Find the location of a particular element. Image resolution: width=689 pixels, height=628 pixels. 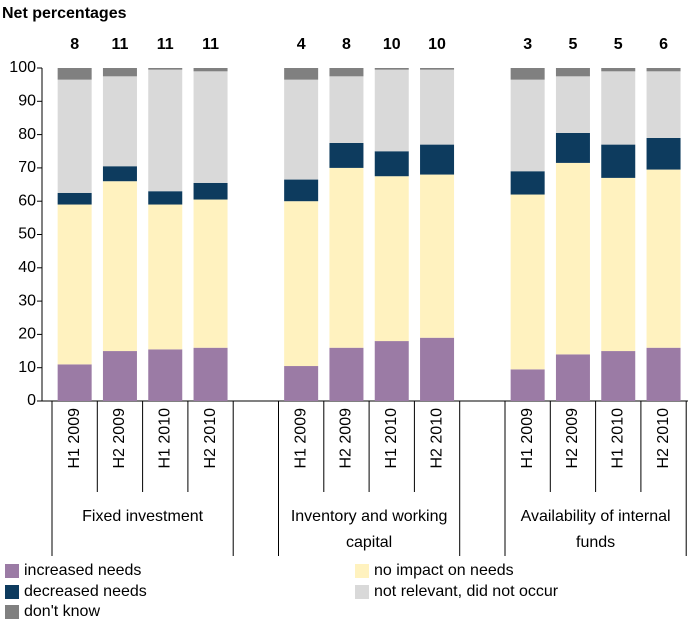

chart-subtitle: Net percentages is located at coordinates (64, 13).